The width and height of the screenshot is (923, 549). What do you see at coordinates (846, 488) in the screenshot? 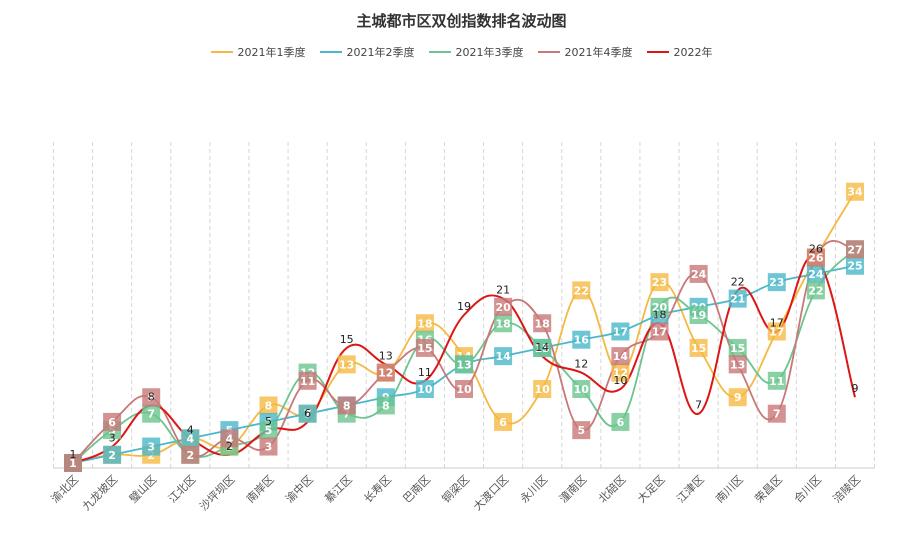
I see `x-tick-label: 涪陵区` at bounding box center [846, 488].